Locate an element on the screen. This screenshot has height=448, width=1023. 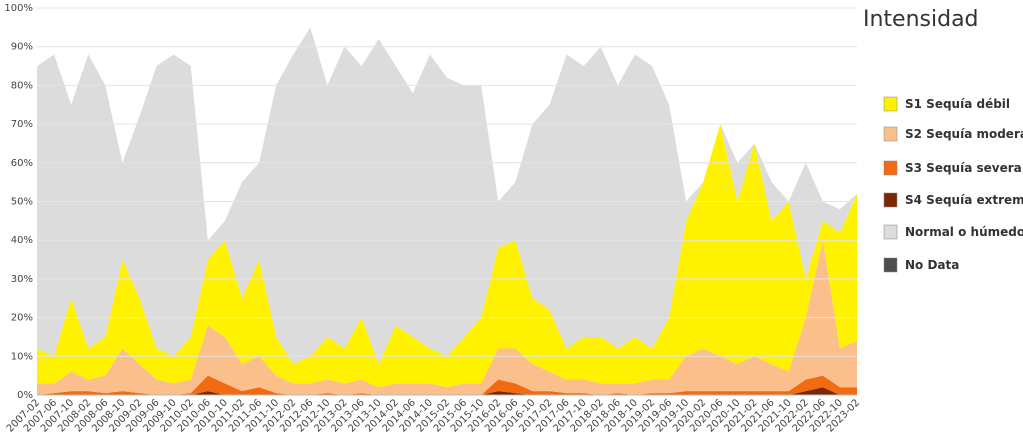
y-tick-label: 0% is located at coordinates (25, 395).